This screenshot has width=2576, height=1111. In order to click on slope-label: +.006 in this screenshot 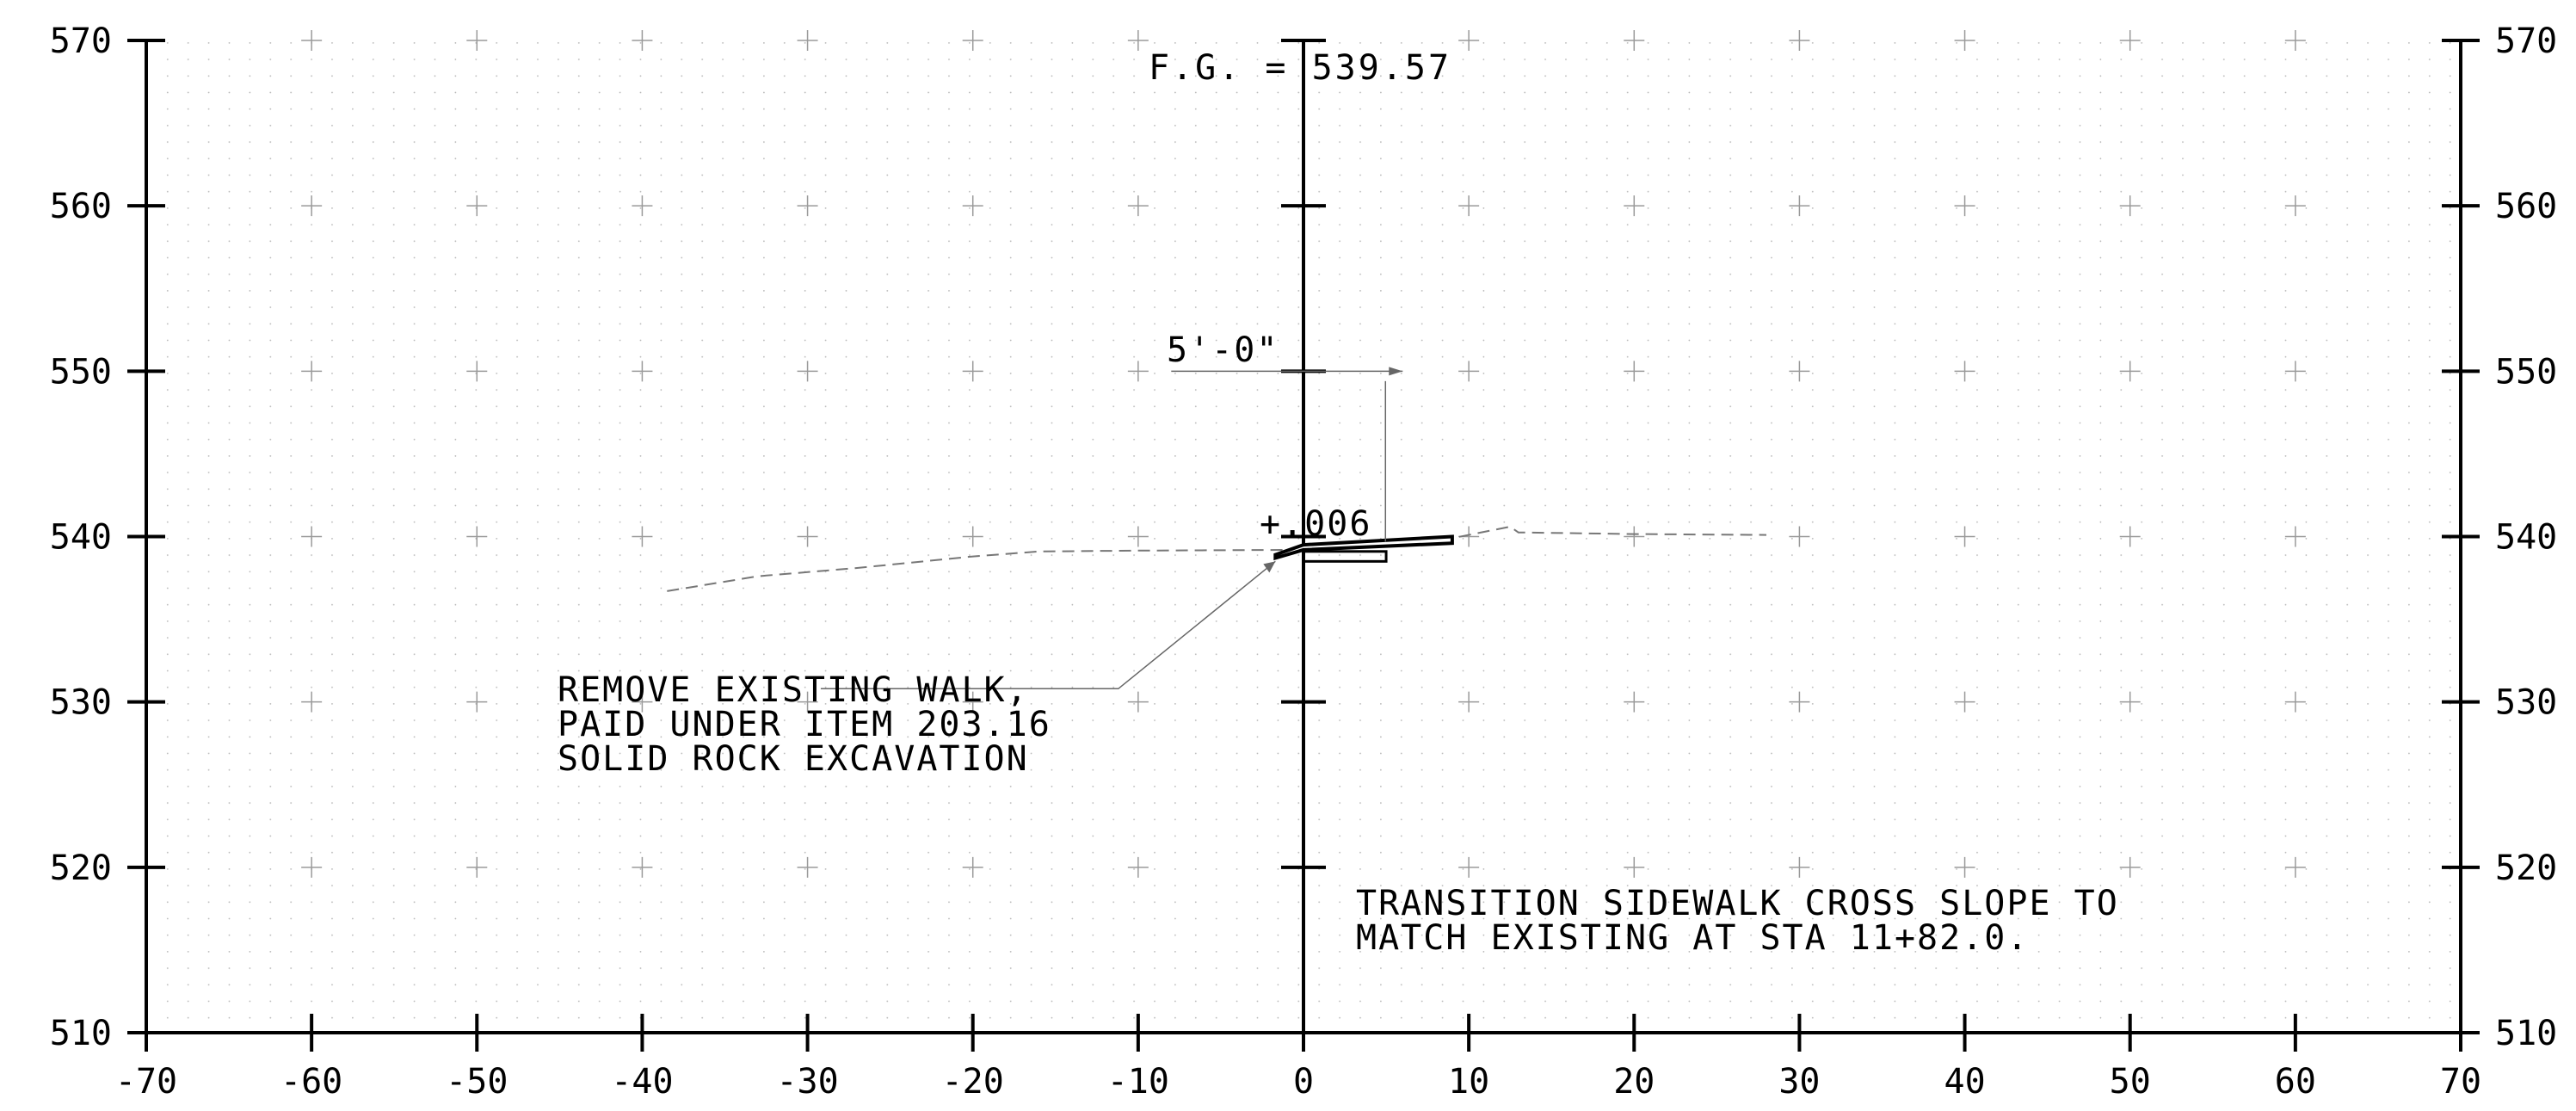, I will do `click(1315, 524)`.